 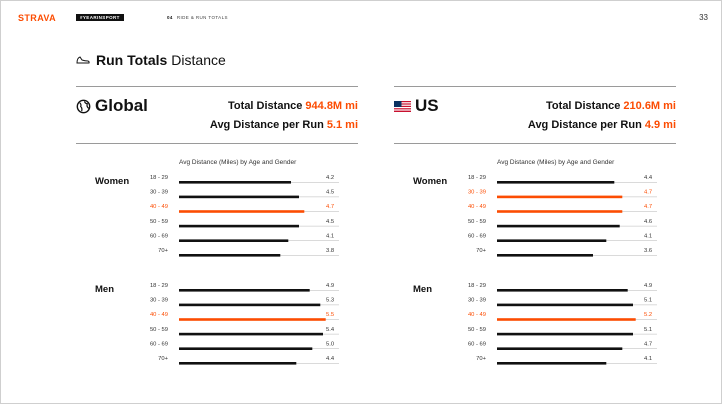 What do you see at coordinates (83, 106) in the screenshot?
I see `globe-icon` at bounding box center [83, 106].